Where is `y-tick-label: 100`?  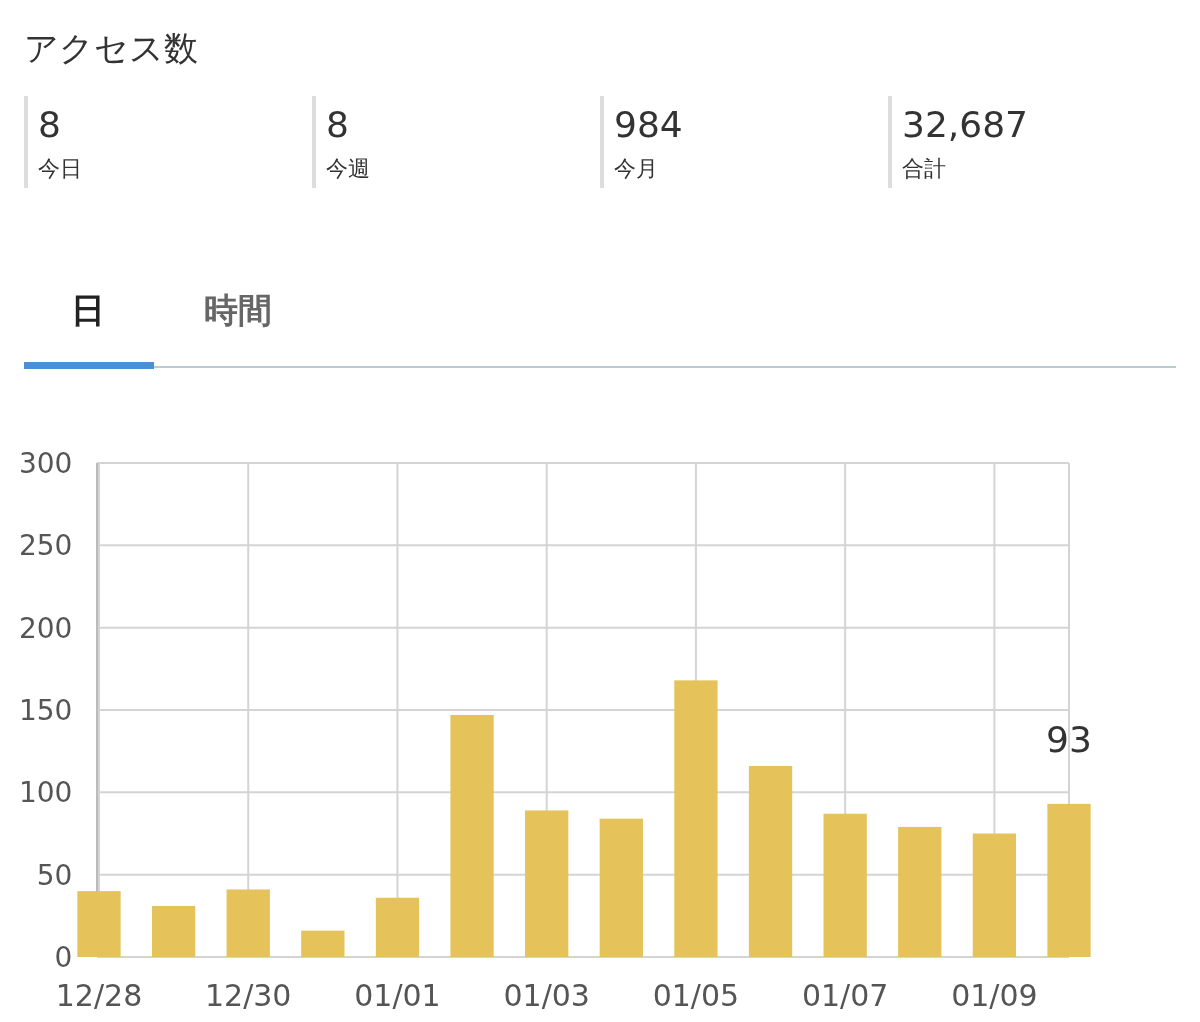 y-tick-label: 100 is located at coordinates (45, 793).